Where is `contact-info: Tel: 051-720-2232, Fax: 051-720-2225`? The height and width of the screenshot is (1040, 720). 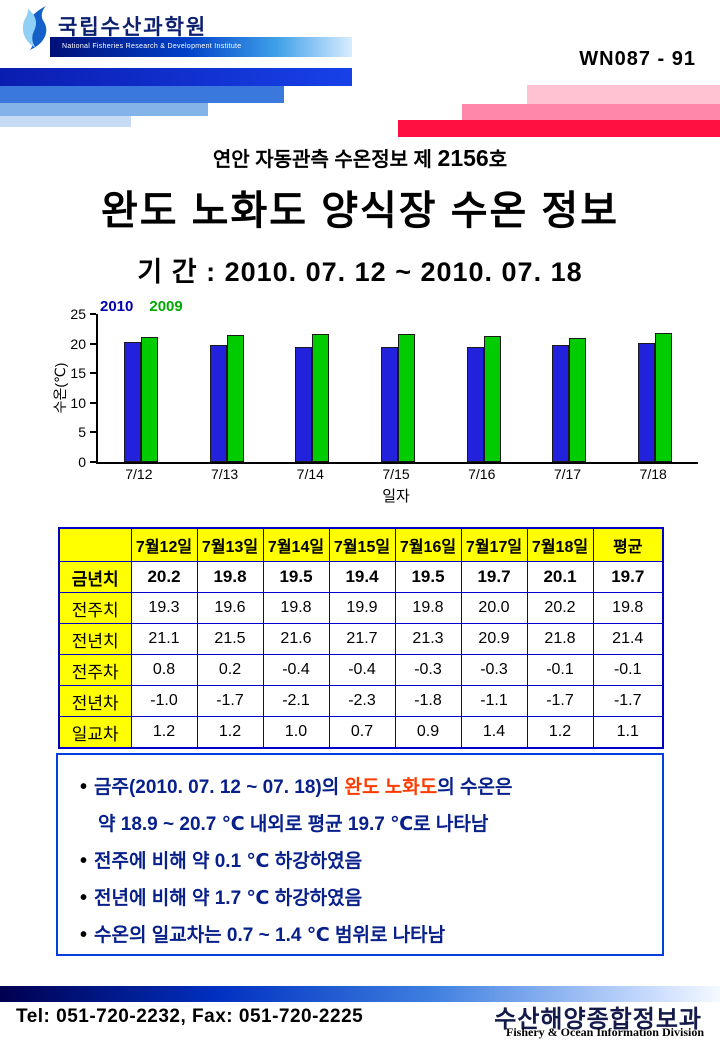
contact-info: Tel: 051-720-2232, Fax: 051-720-2225 is located at coordinates (190, 1016).